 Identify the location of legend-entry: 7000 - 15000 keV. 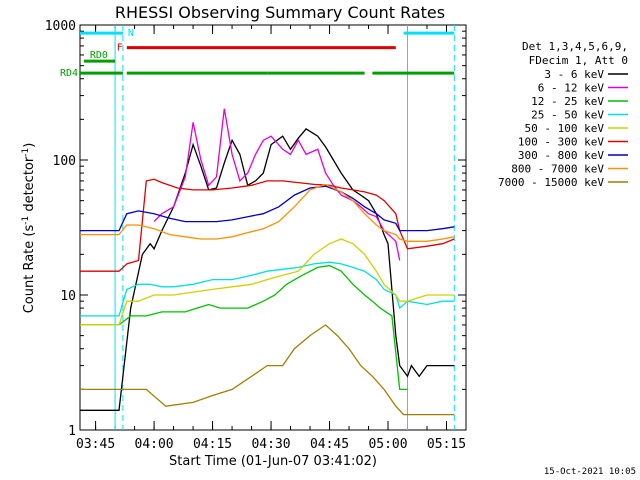
(551, 182).